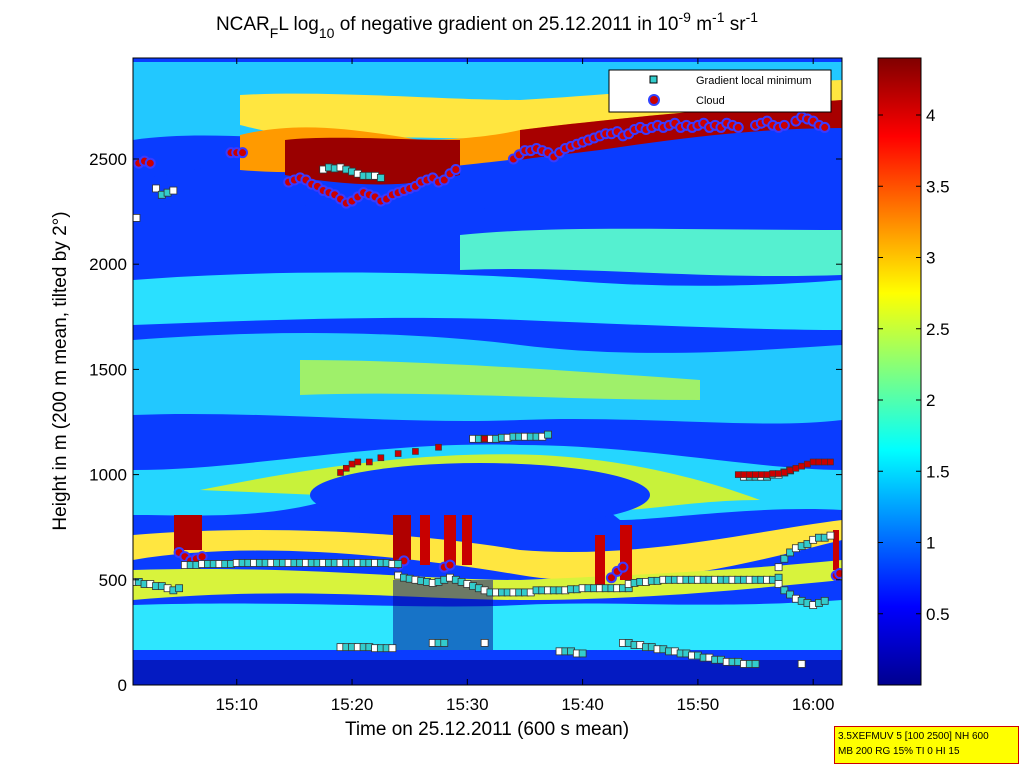  What do you see at coordinates (352, 704) in the screenshot?
I see `x-tick-label: 15:20` at bounding box center [352, 704].